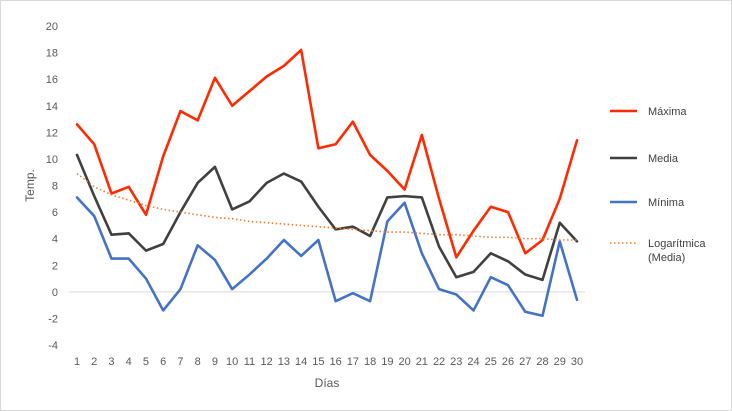  Describe the element at coordinates (55, 187) in the screenshot. I see `y-tick-label: 8` at that location.